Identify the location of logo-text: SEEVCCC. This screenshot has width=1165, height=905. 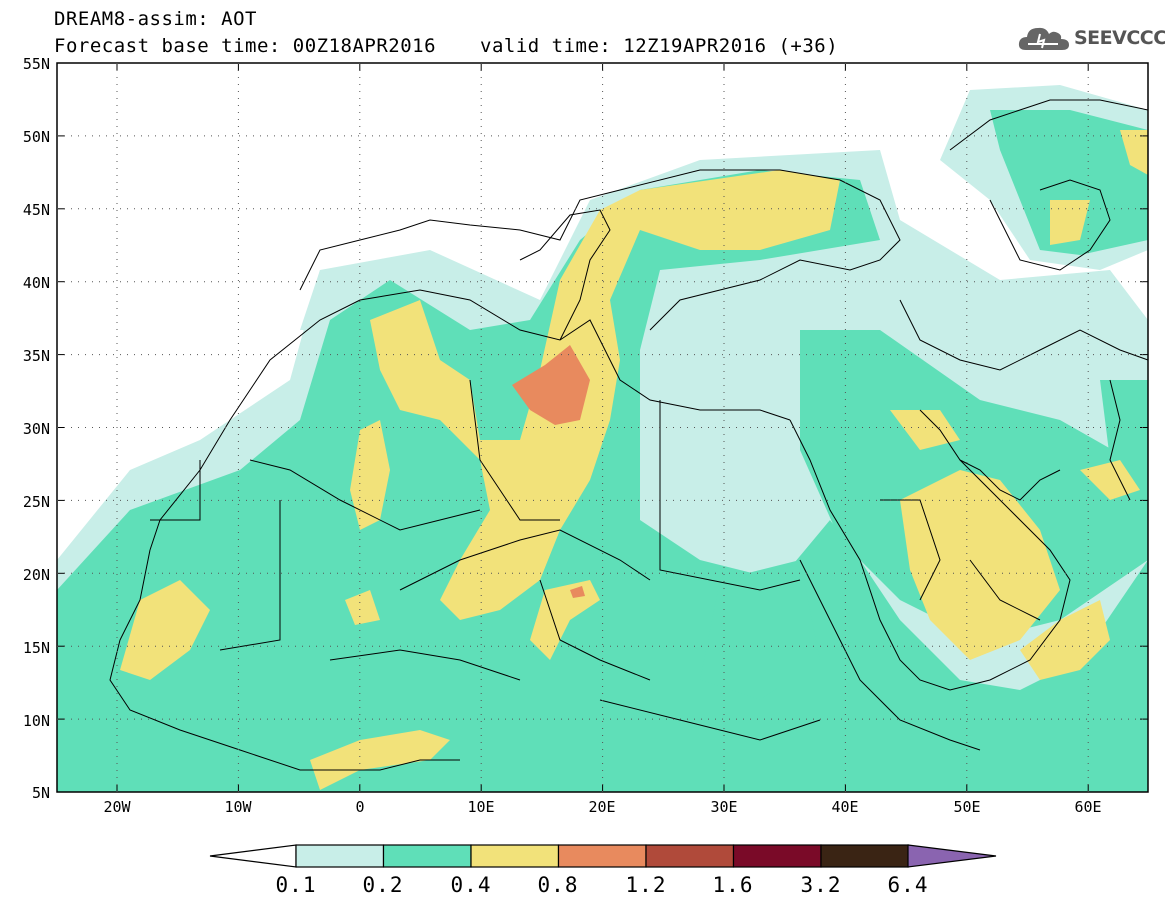
(1119, 38).